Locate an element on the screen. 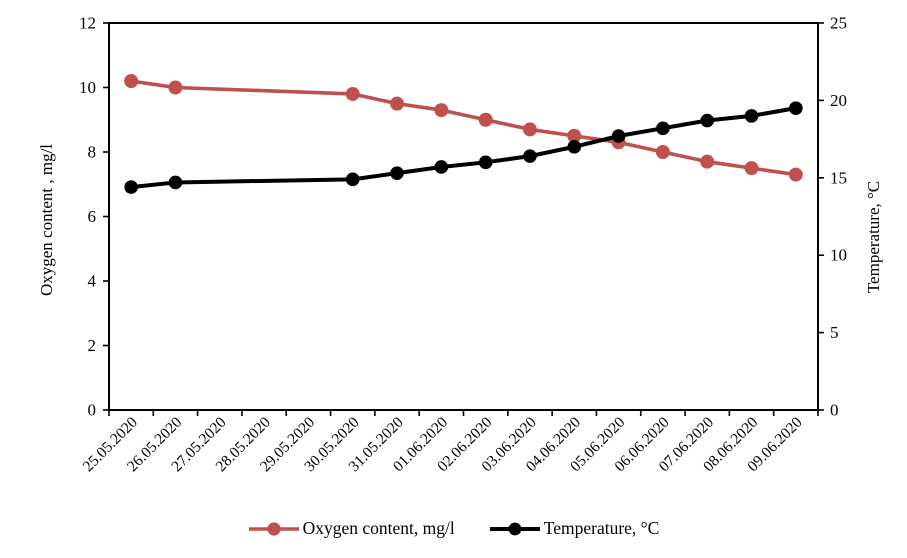  oxygen-legend-marker-icon is located at coordinates (274, 528).